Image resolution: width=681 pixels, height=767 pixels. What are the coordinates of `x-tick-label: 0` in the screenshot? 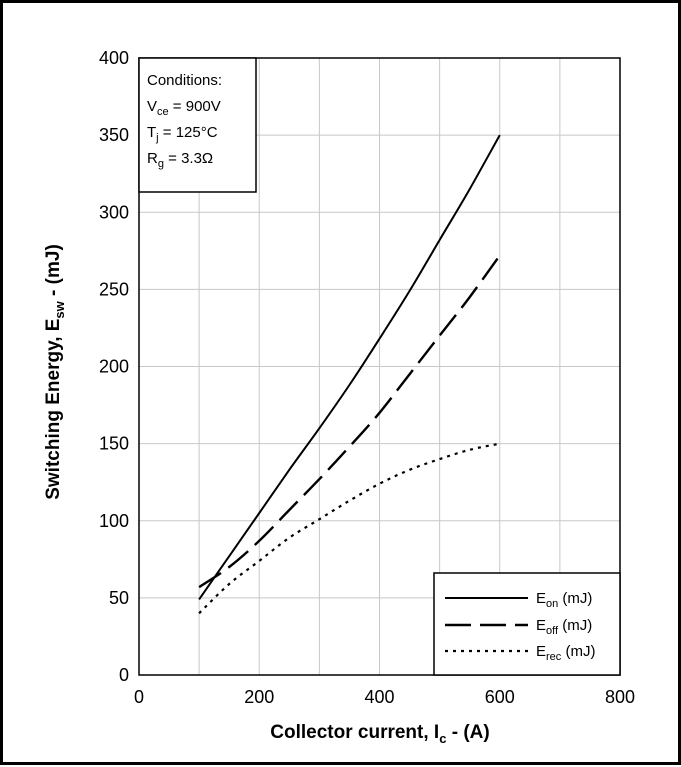 It's located at (139, 697).